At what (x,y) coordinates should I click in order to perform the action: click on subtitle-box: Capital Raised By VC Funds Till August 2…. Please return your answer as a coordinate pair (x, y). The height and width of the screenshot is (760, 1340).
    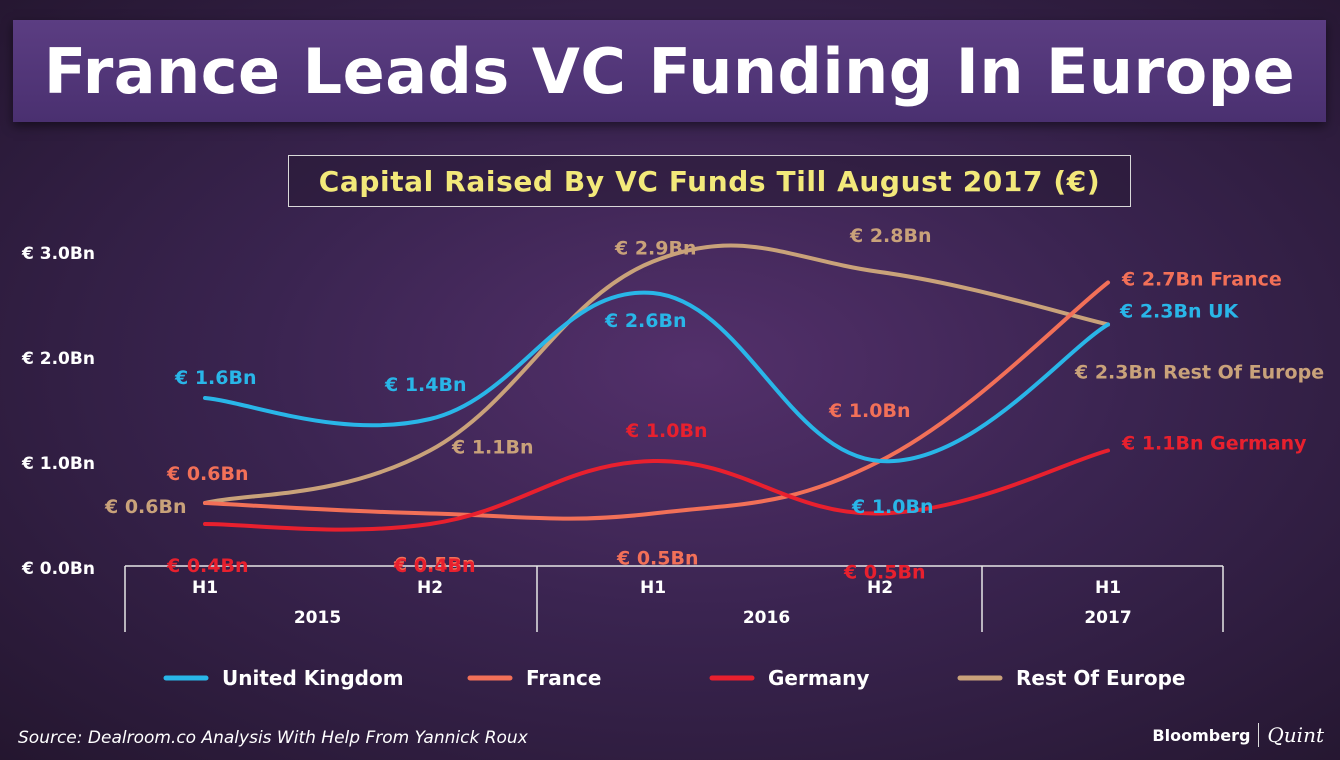
    Looking at the image, I should click on (709, 181).